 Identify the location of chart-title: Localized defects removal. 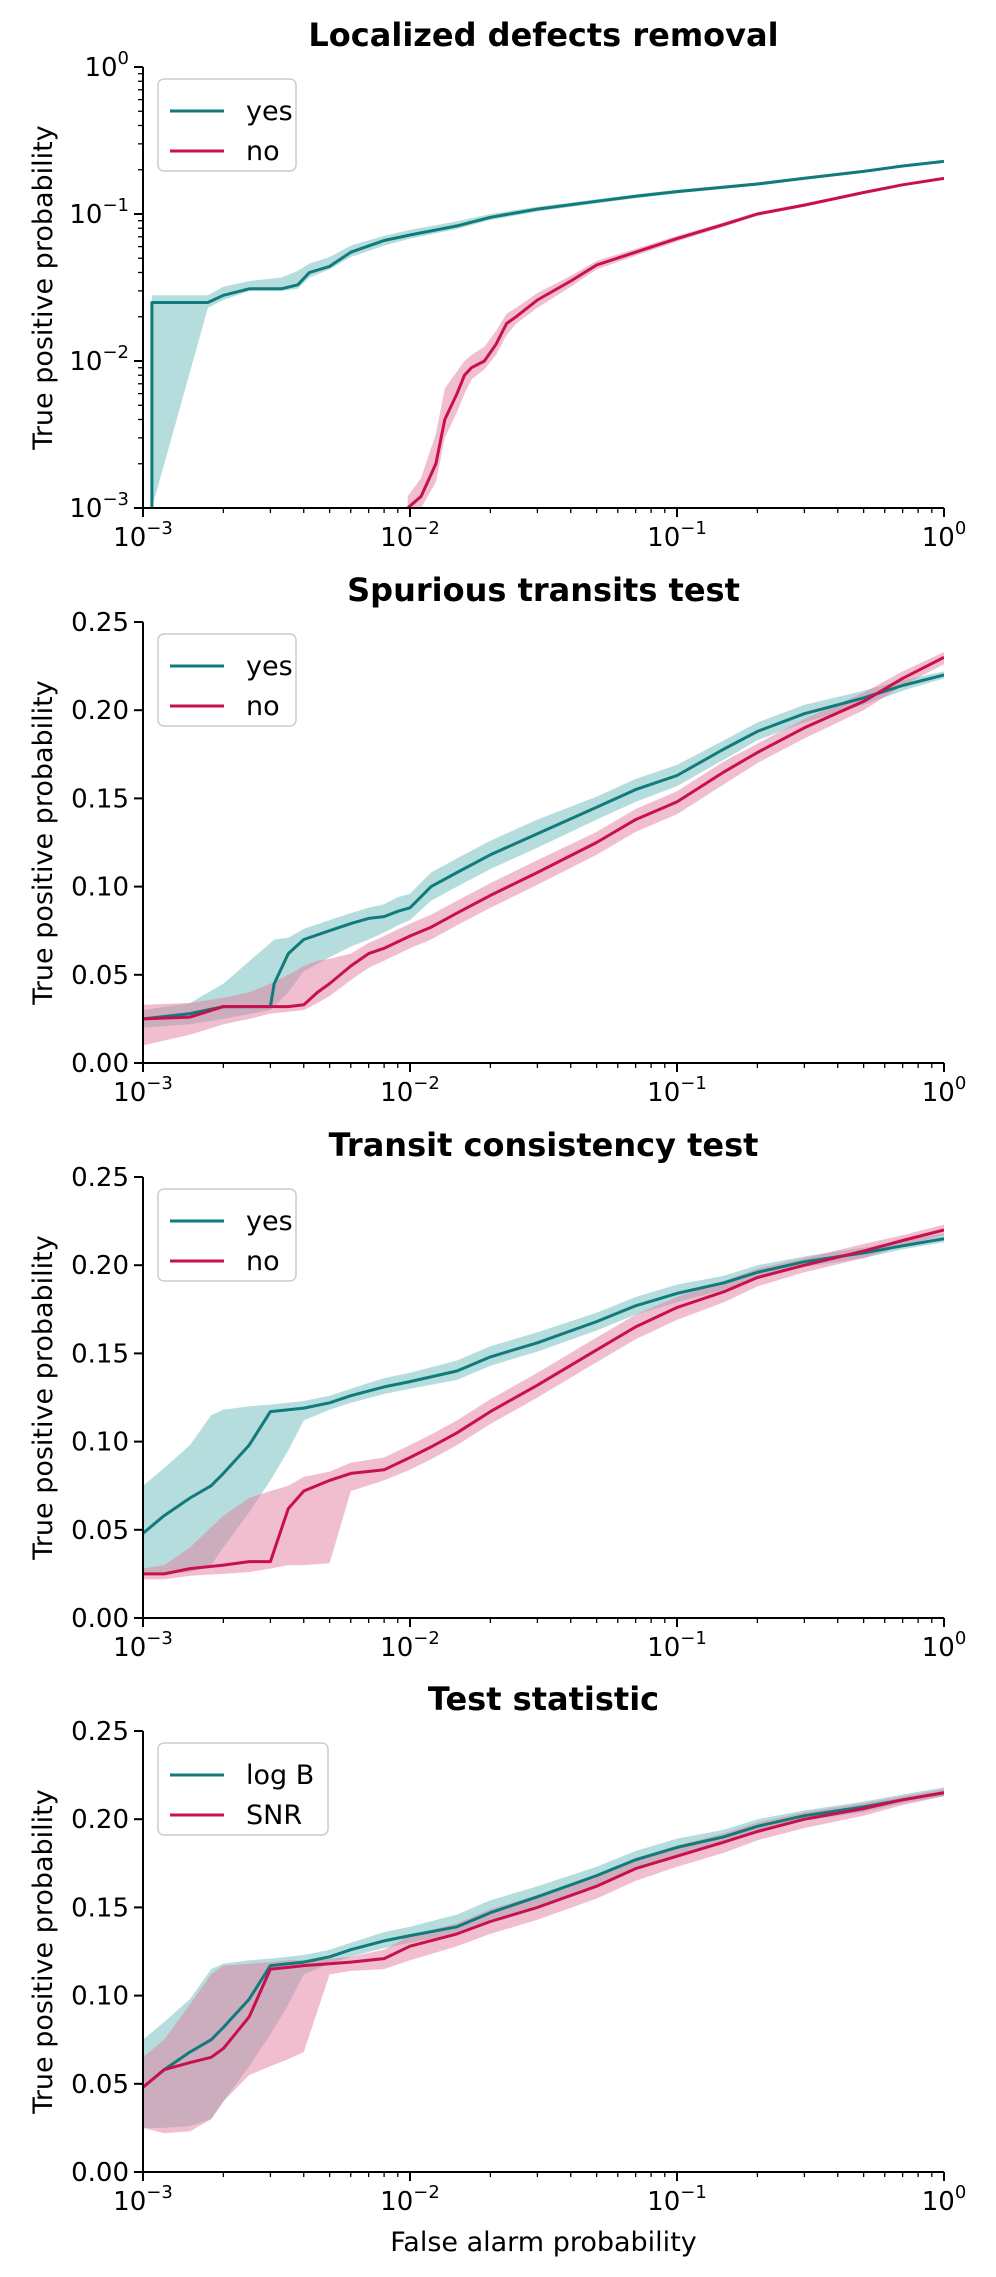
(543, 35).